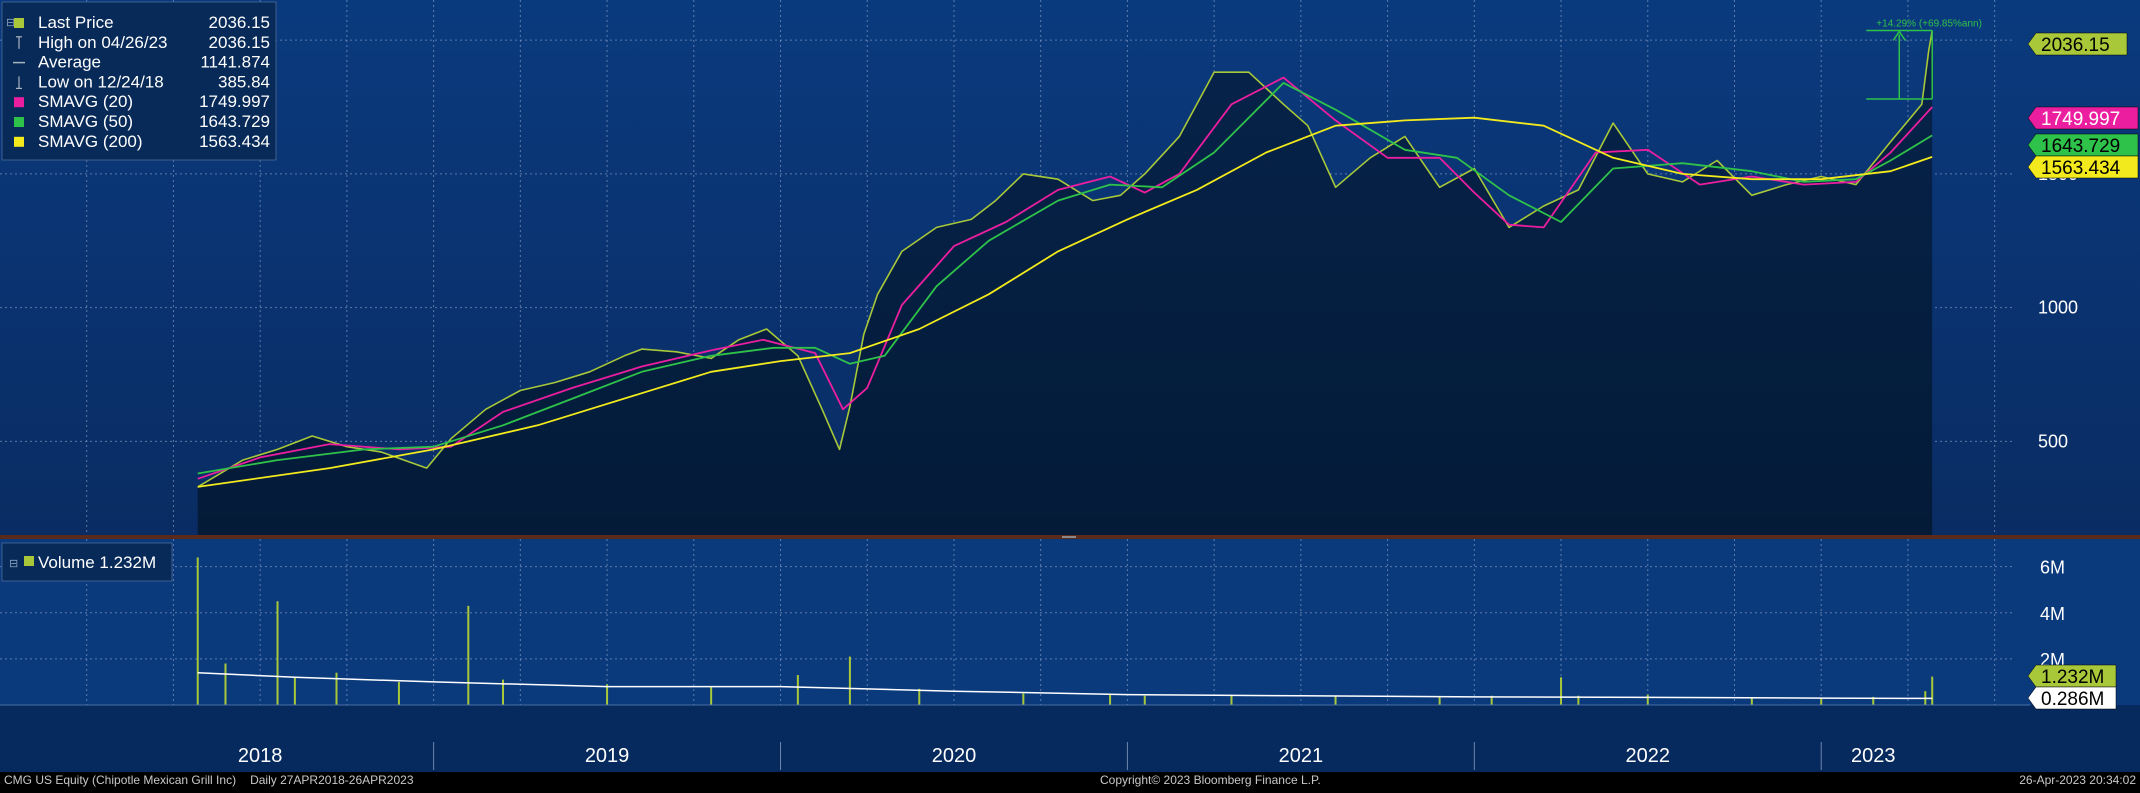 This screenshot has width=2140, height=793. What do you see at coordinates (954, 756) in the screenshot?
I see `date-x-tick-label: 2020` at bounding box center [954, 756].